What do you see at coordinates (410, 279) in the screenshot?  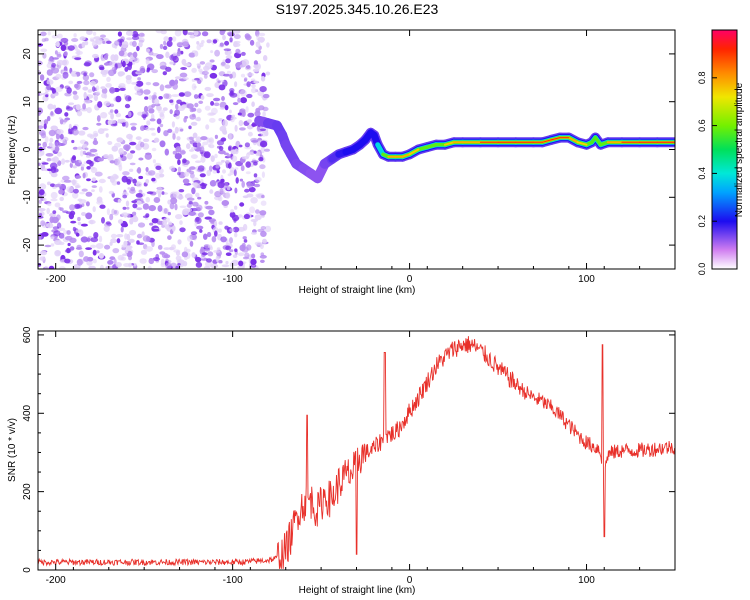 I see `x-tick-label: 0` at bounding box center [410, 279].